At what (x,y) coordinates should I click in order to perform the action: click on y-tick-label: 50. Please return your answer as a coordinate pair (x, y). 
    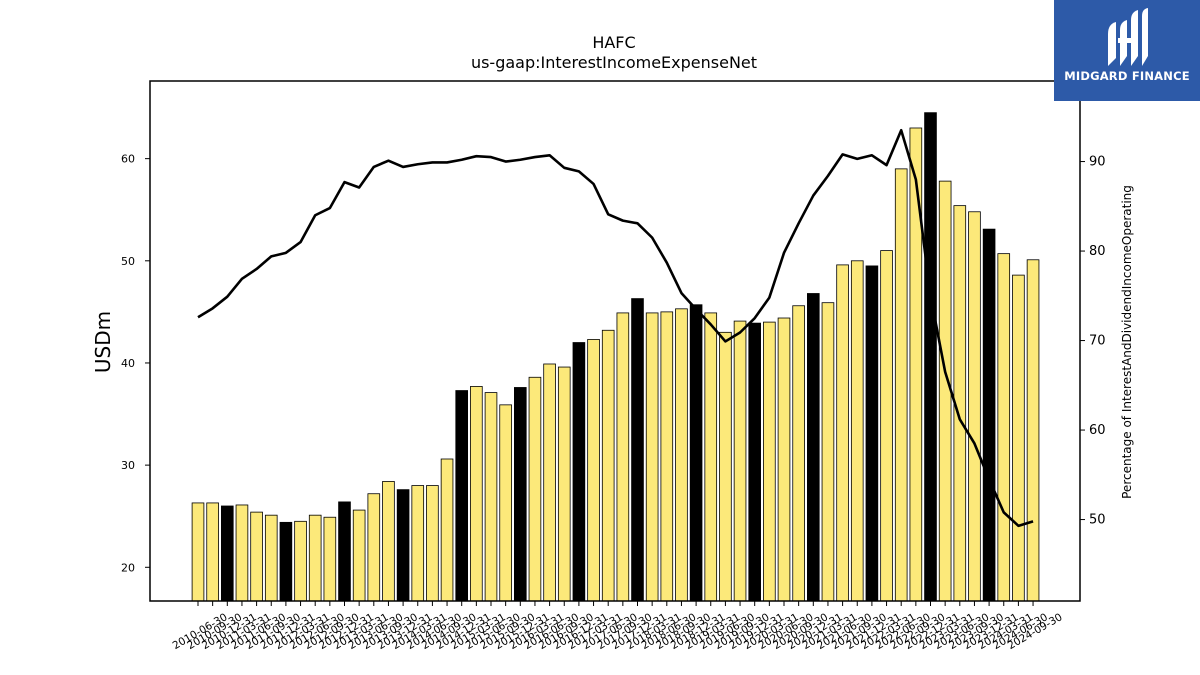
    Looking at the image, I should click on (128, 261).